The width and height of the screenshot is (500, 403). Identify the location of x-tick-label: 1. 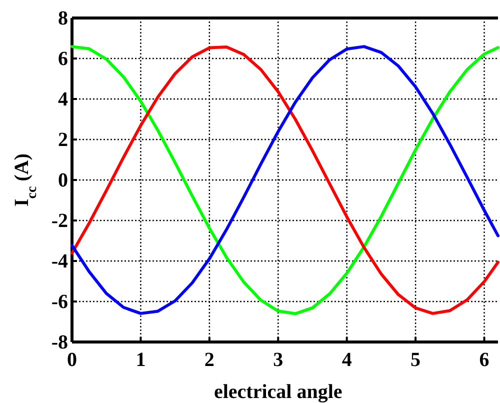
(141, 360).